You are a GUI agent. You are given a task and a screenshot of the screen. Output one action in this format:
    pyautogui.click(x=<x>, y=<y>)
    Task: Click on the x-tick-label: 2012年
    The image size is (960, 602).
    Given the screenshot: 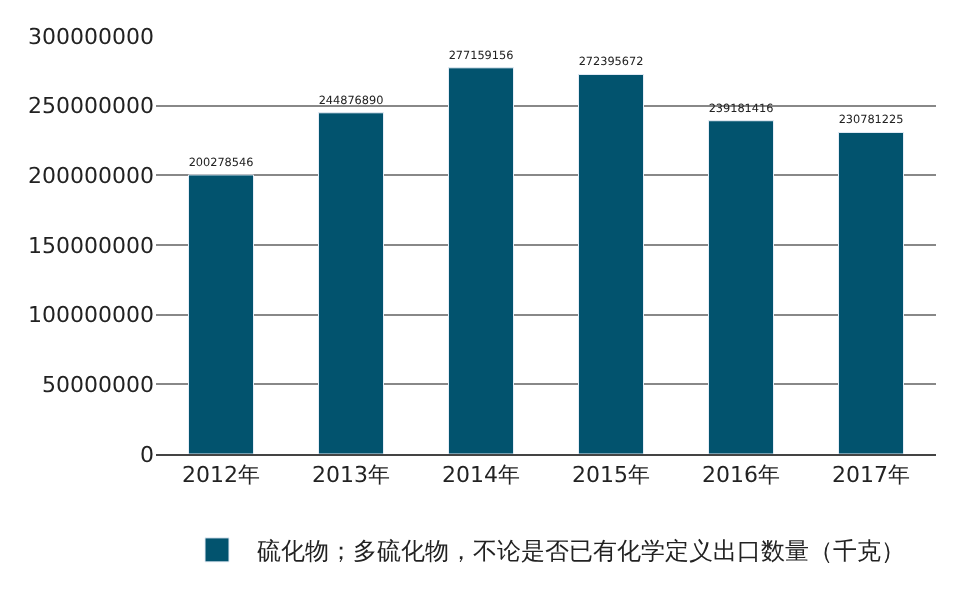 What is the action you would take?
    pyautogui.click(x=221, y=475)
    